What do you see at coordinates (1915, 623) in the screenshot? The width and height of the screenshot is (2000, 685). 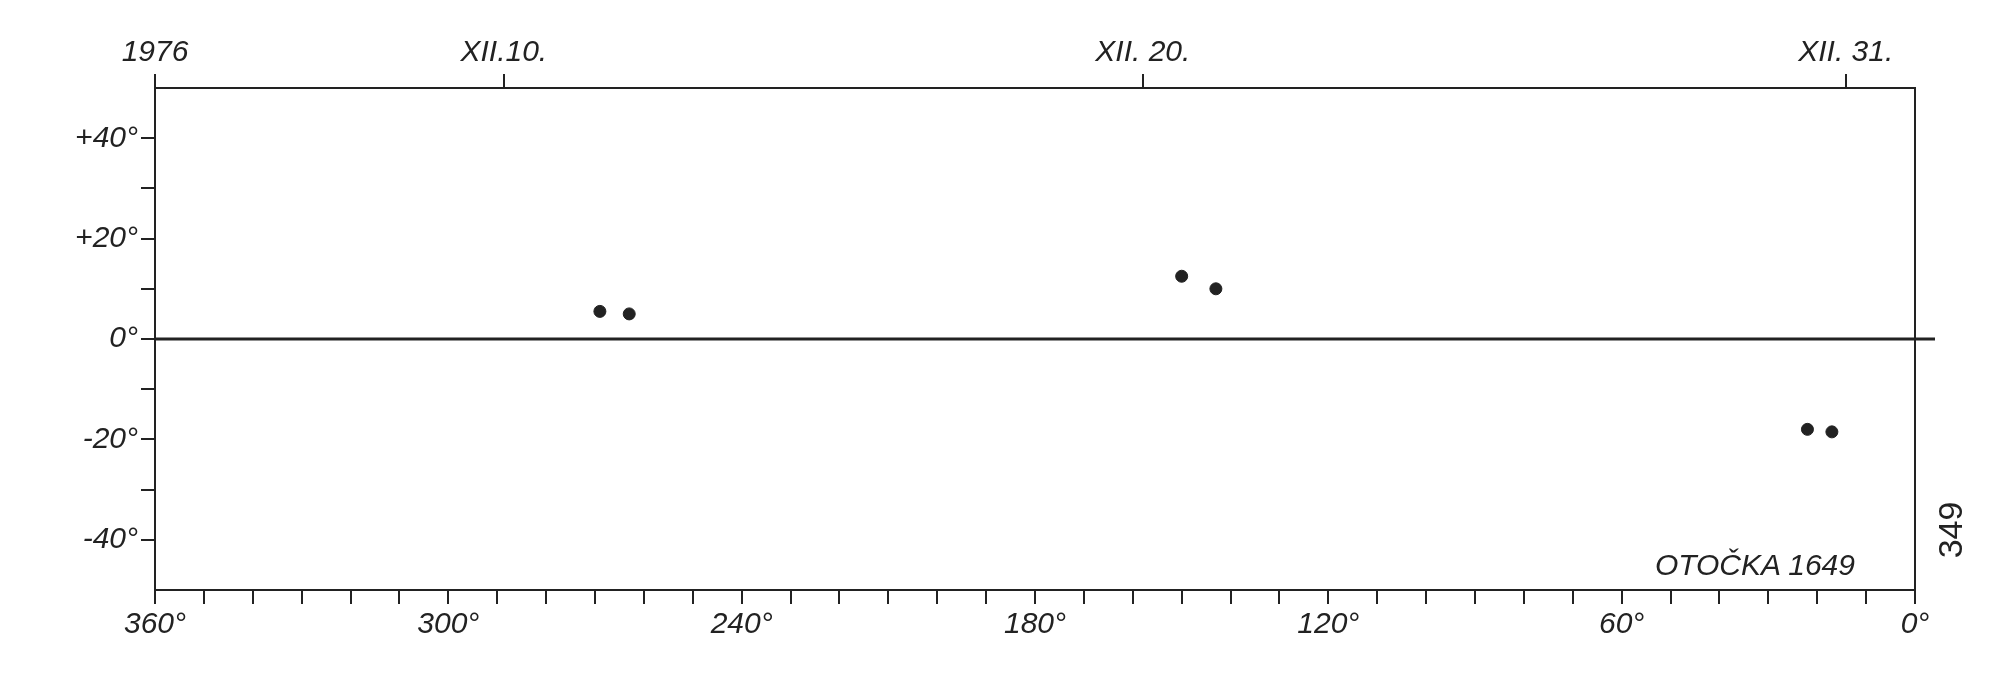 I see `x-tick-label: 0°` at bounding box center [1915, 623].